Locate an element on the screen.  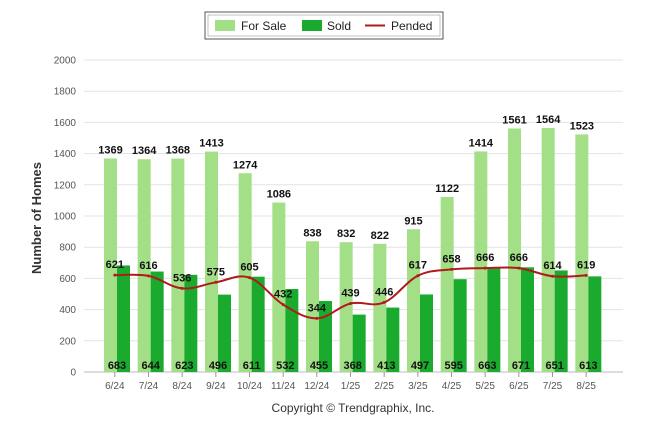
data-label-for-sale: 1561 is located at coordinates (514, 120).